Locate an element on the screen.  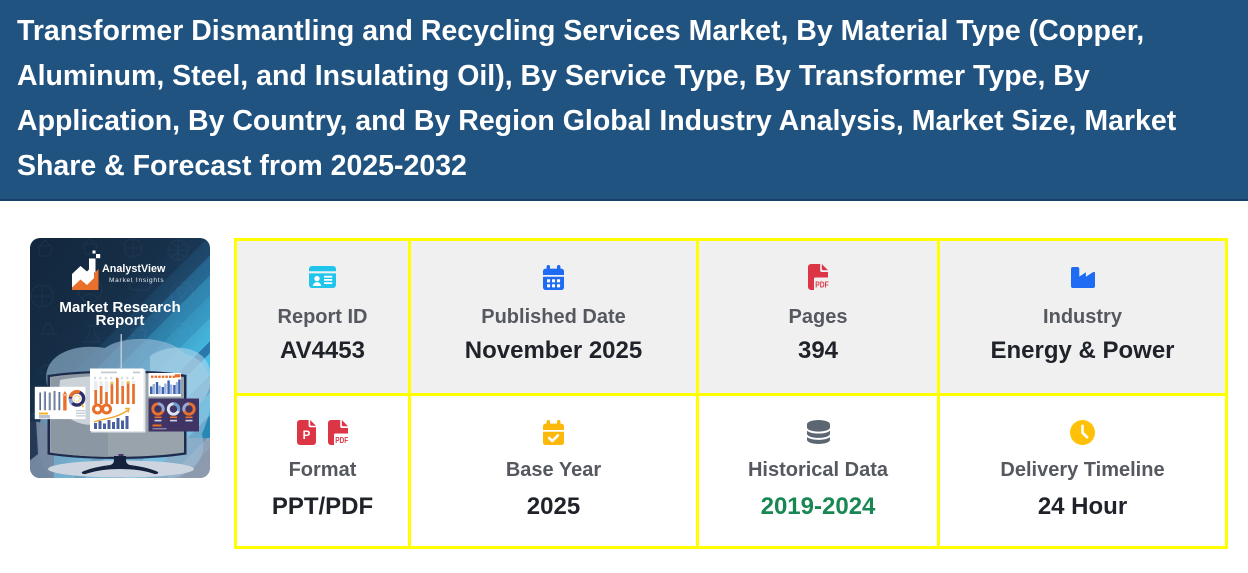
svg-text: Report is located at coordinates (120, 320).